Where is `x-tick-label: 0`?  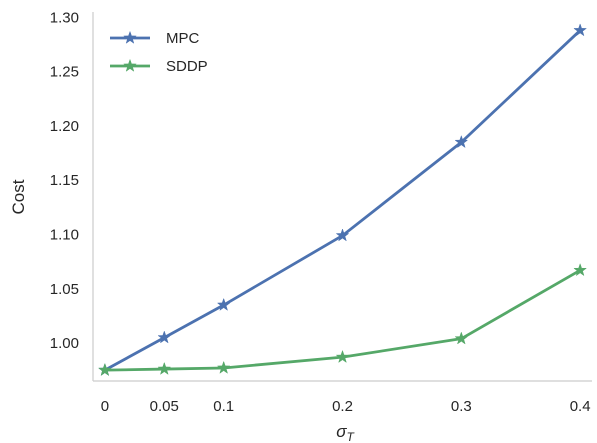
x-tick-label: 0 is located at coordinates (105, 406).